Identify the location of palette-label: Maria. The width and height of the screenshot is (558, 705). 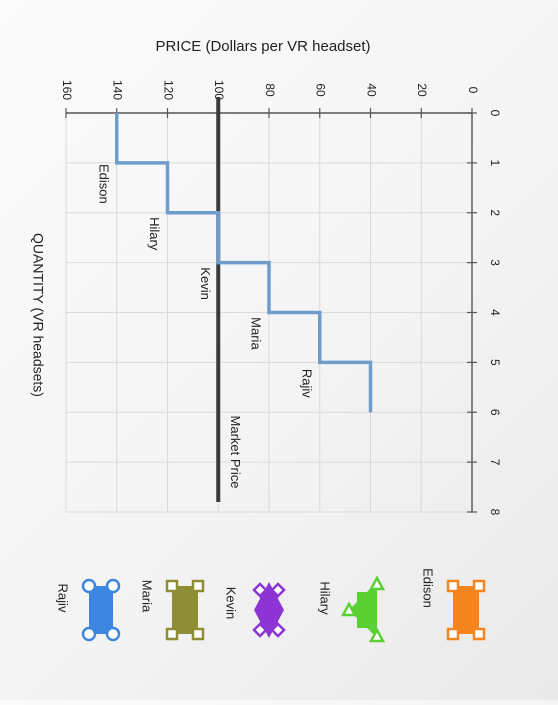
(147, 596).